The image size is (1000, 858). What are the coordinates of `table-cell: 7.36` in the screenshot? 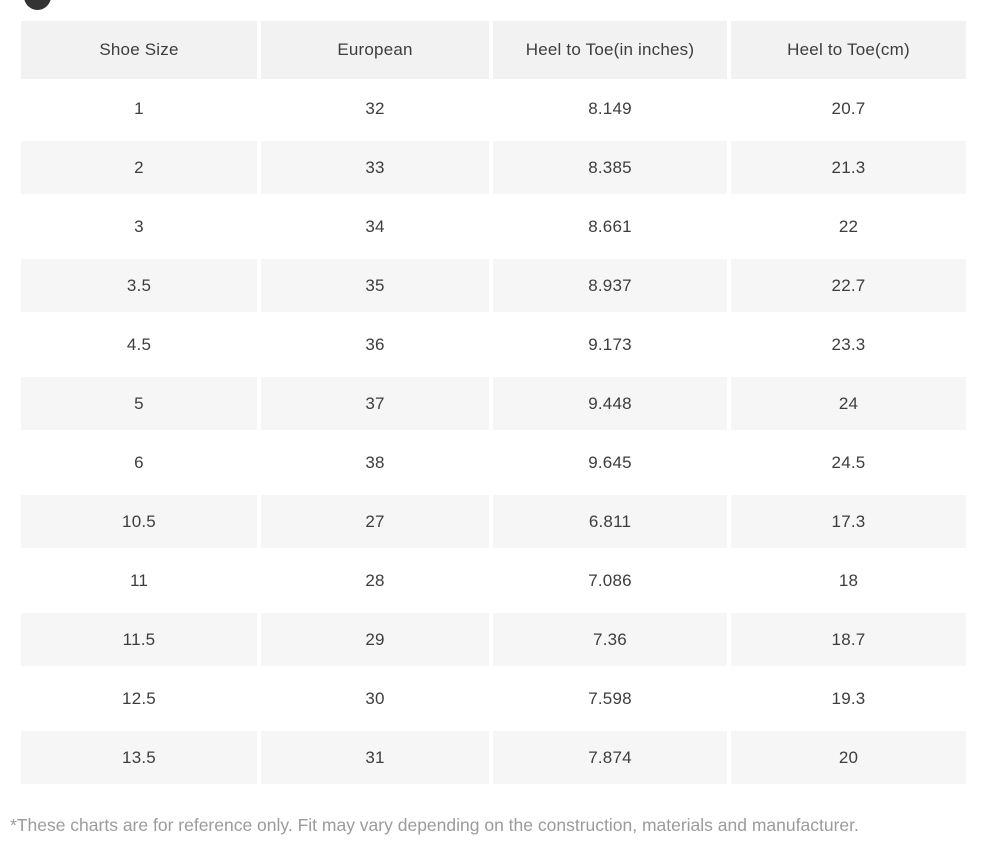 It's located at (610, 639).